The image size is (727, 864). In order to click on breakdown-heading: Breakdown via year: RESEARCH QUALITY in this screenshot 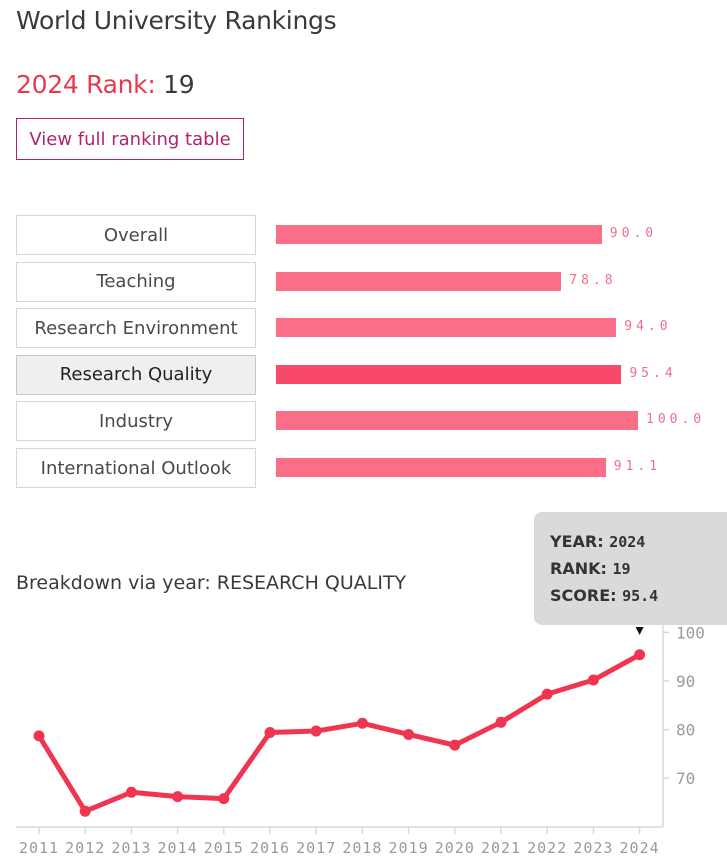, I will do `click(211, 583)`.